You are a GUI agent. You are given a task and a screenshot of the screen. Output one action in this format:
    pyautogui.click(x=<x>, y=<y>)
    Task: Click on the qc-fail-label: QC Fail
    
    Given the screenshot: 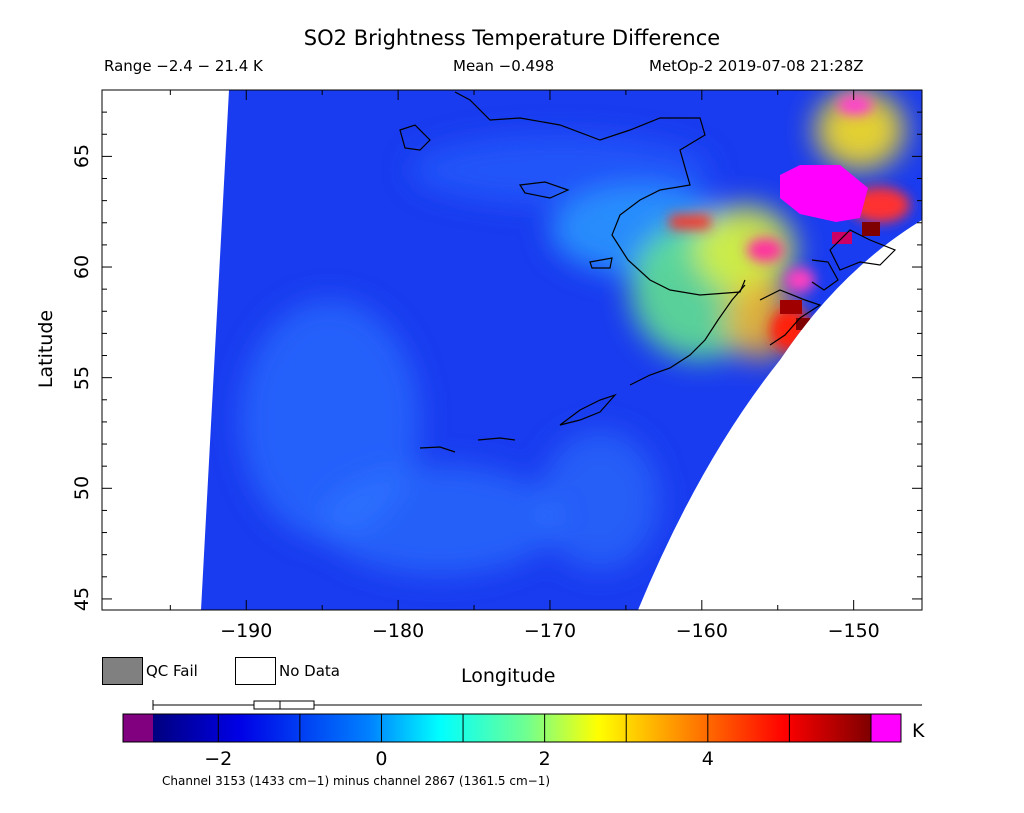 What is the action you would take?
    pyautogui.click(x=172, y=671)
    